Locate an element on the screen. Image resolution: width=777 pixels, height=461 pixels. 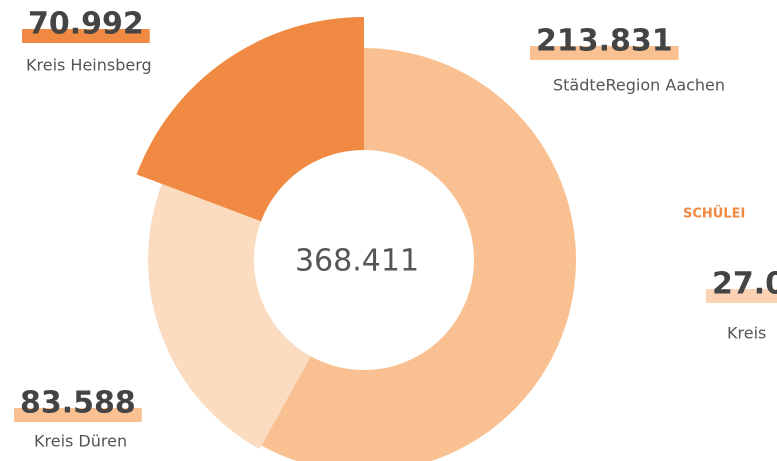
center-total: 368.411 is located at coordinates (357, 261).